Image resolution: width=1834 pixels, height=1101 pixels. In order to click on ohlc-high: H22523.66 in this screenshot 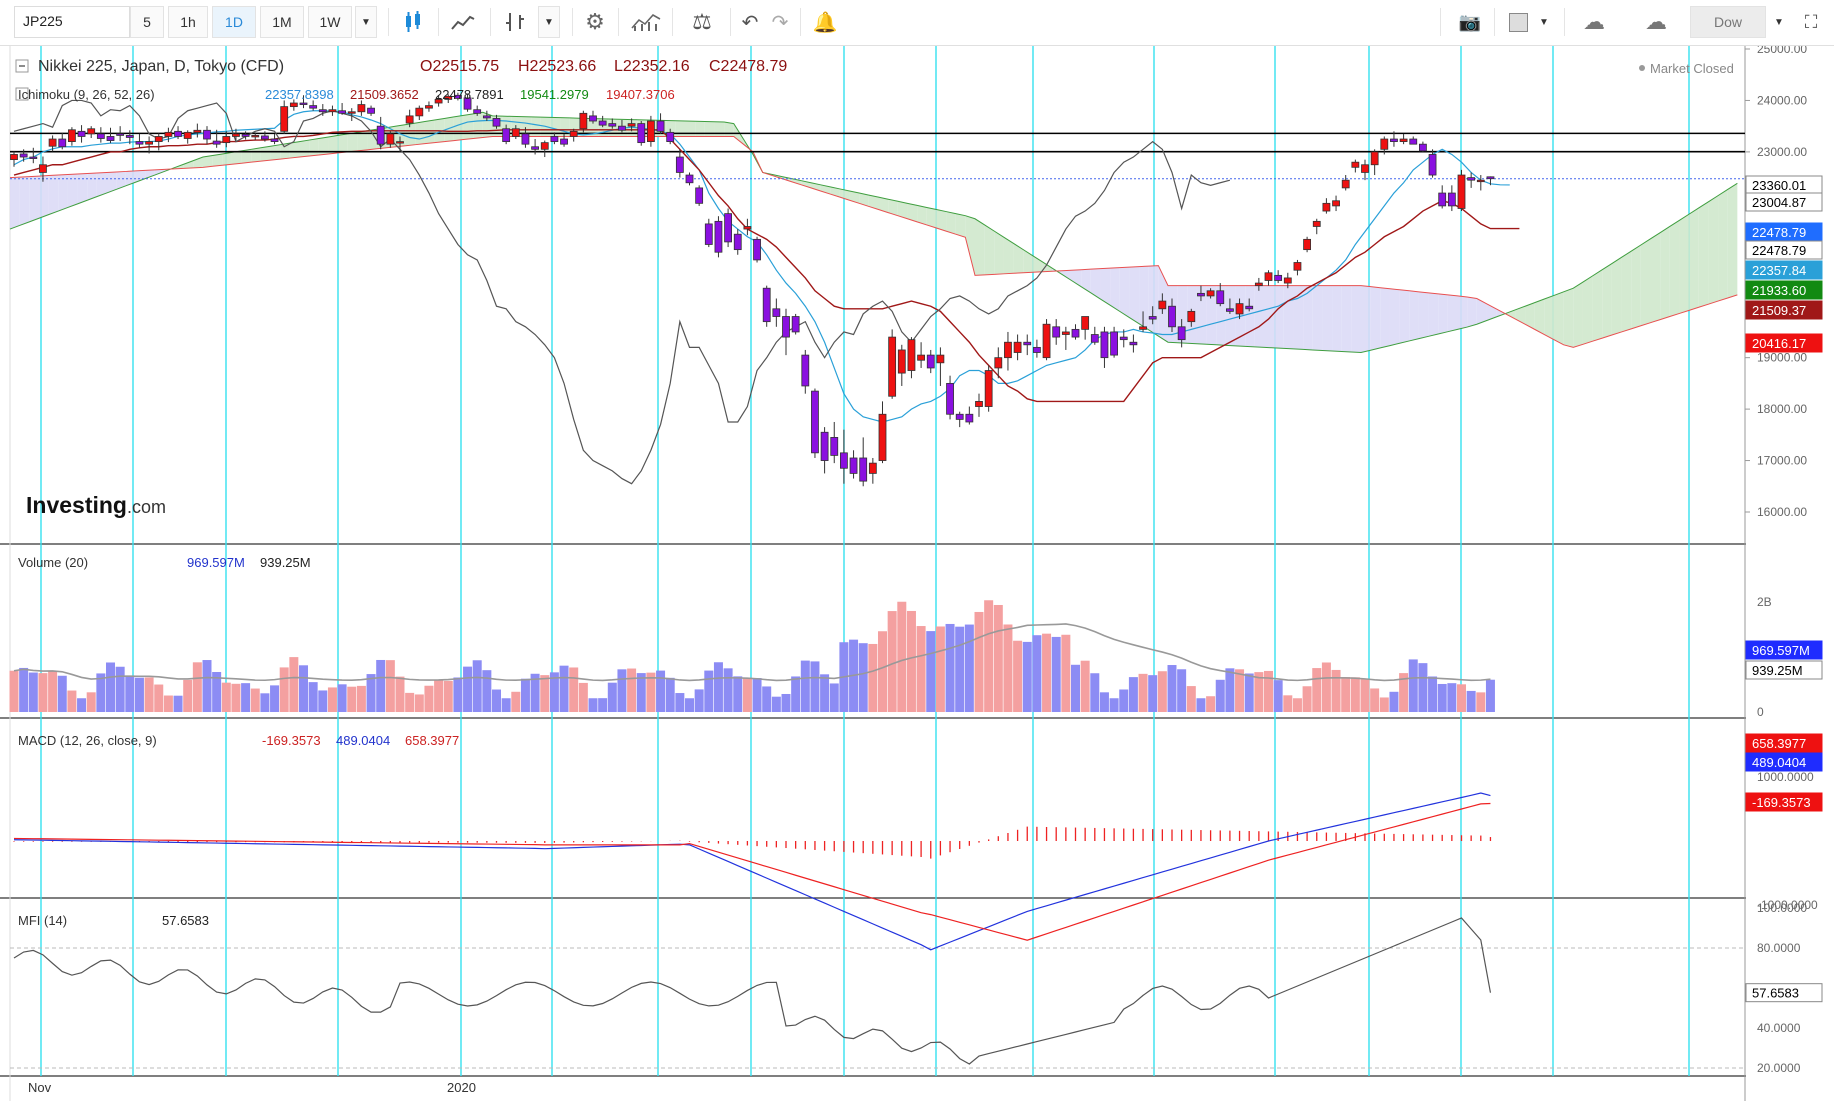, I will do `click(557, 66)`.